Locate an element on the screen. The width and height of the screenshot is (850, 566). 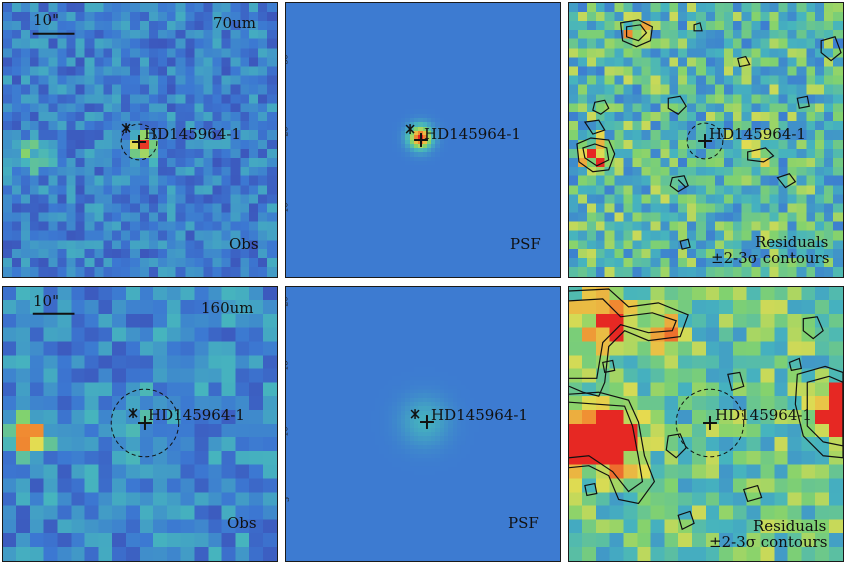
obs-160um-overlay is located at coordinates (106, 385).